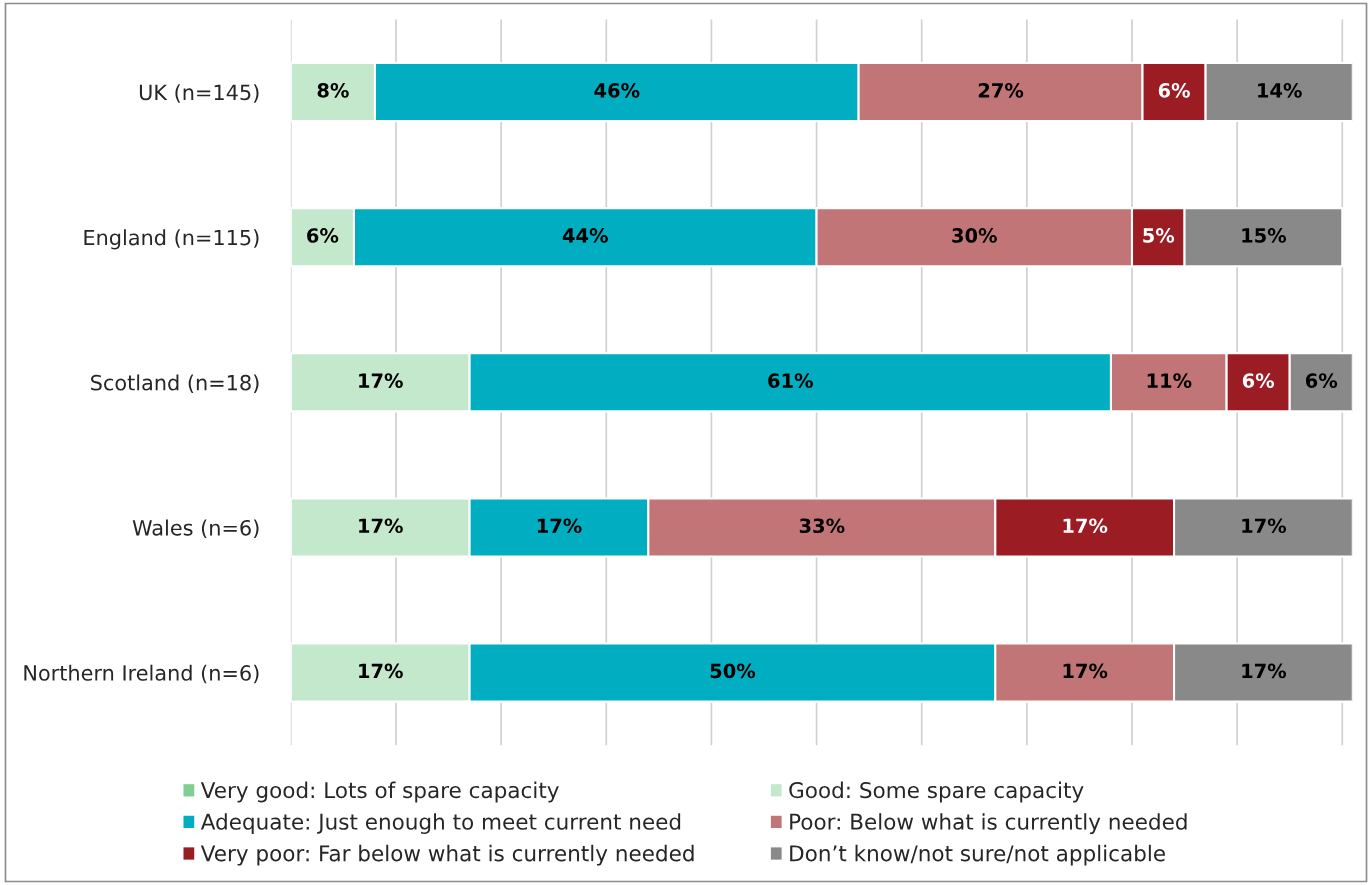 The width and height of the screenshot is (1372, 885). Describe the element at coordinates (175, 383) in the screenshot. I see `y-tick-label: Scotland (n=18)` at that location.